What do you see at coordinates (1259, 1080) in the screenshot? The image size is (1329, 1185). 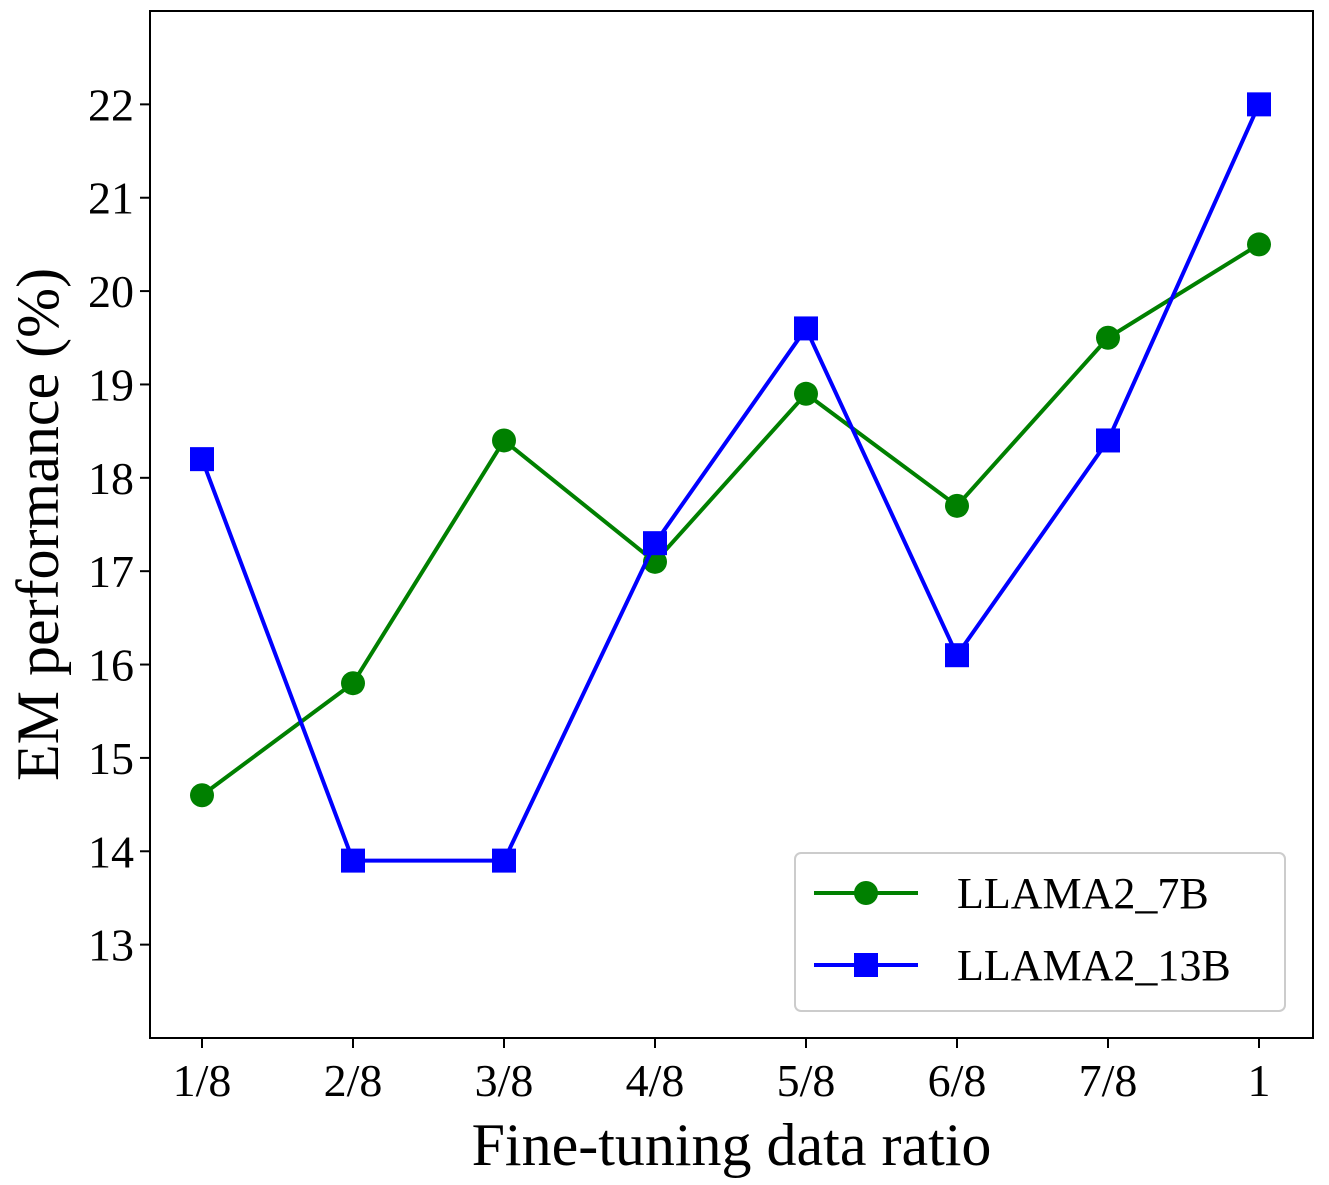 I see `x-tick-label: 1` at bounding box center [1259, 1080].